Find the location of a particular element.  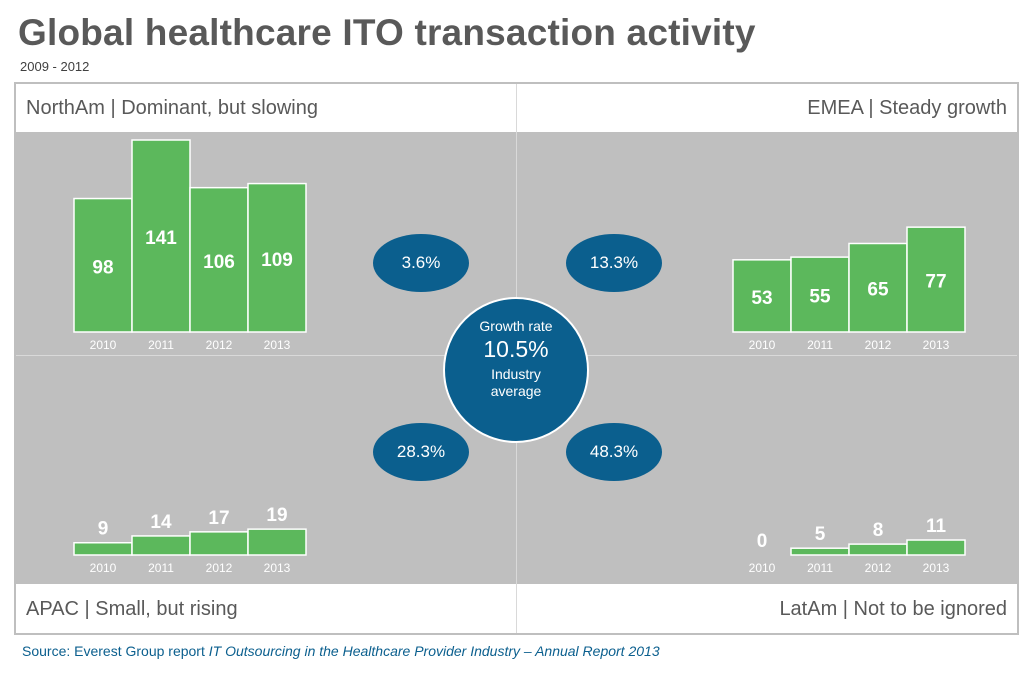

emea-growth-bubble: 13.3% is located at coordinates (614, 263).